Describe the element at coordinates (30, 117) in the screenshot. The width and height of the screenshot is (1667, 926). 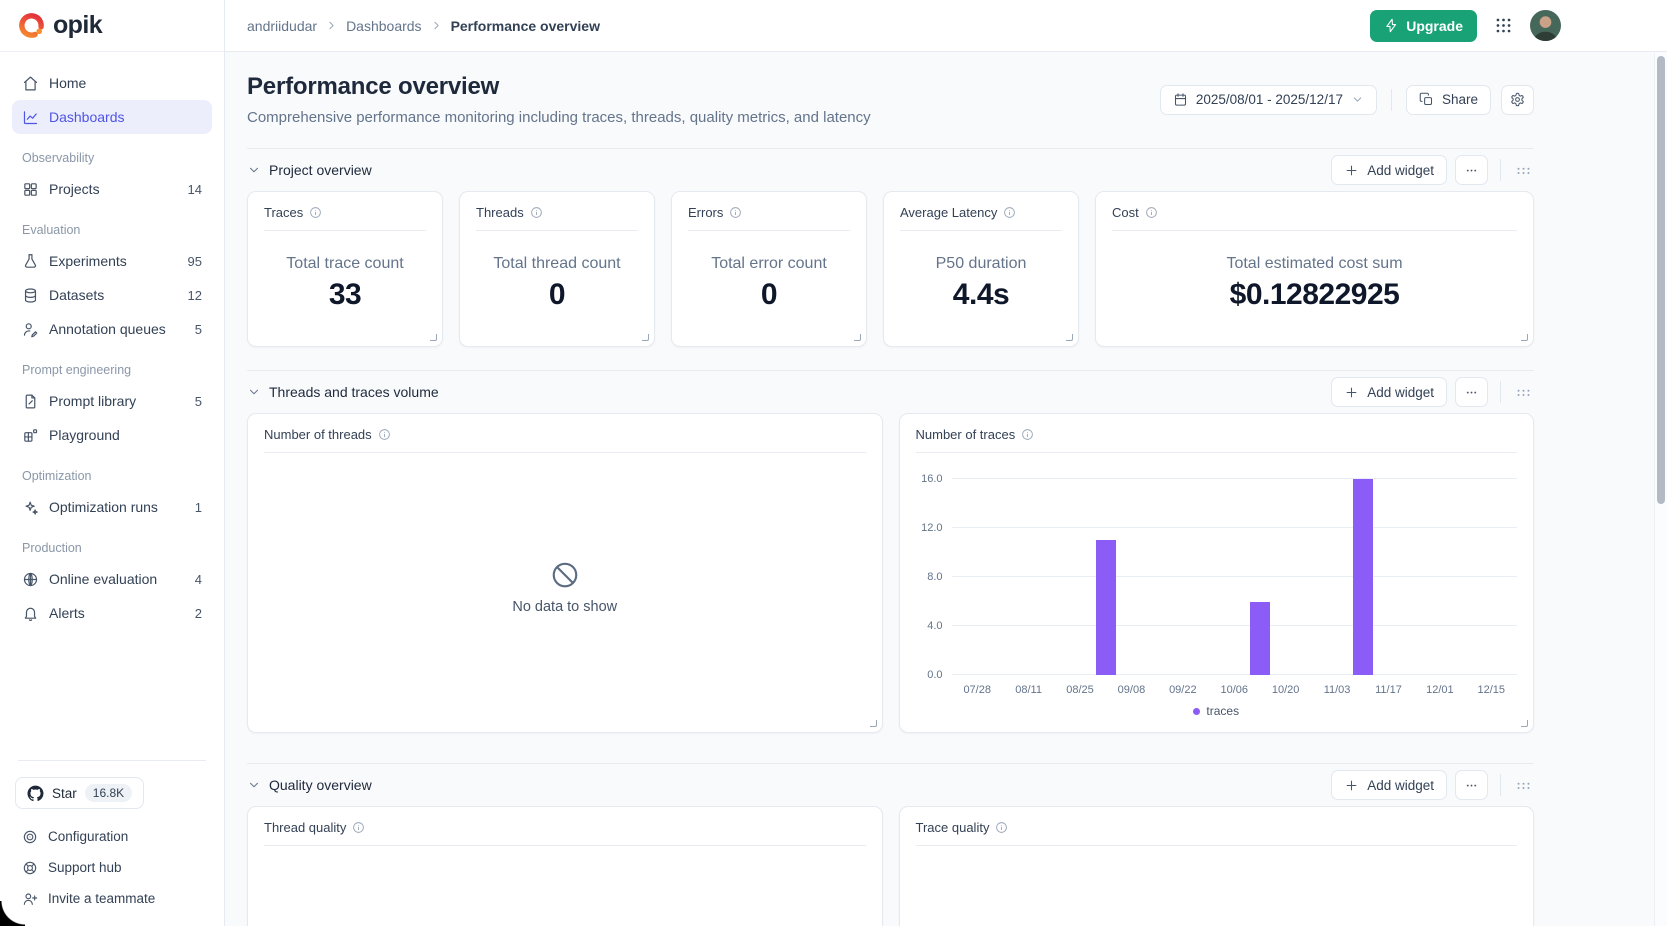
I see `dashboards-icon` at that location.